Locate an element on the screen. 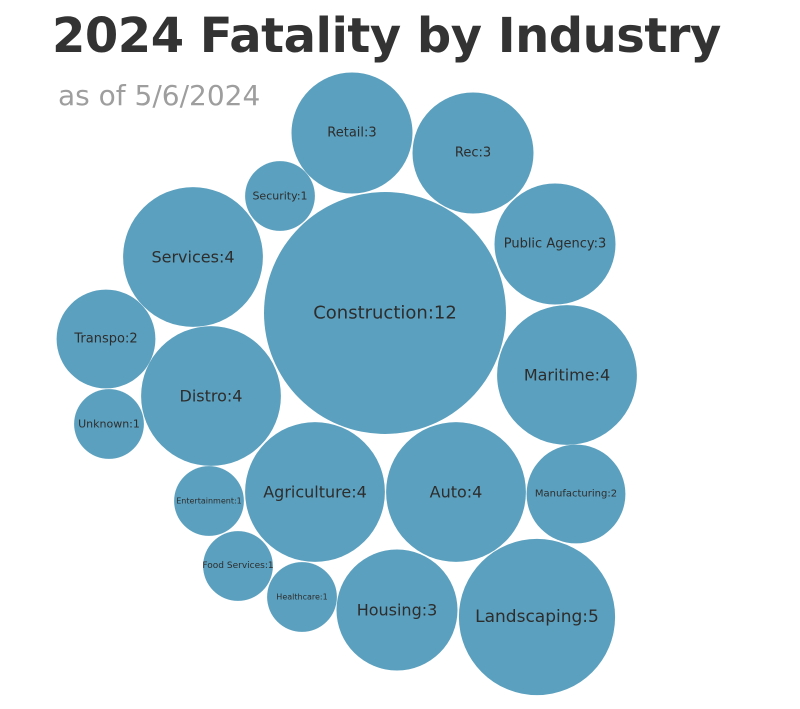 This screenshot has height=709, width=800. bubble-label-security: Security:1 is located at coordinates (279, 196).